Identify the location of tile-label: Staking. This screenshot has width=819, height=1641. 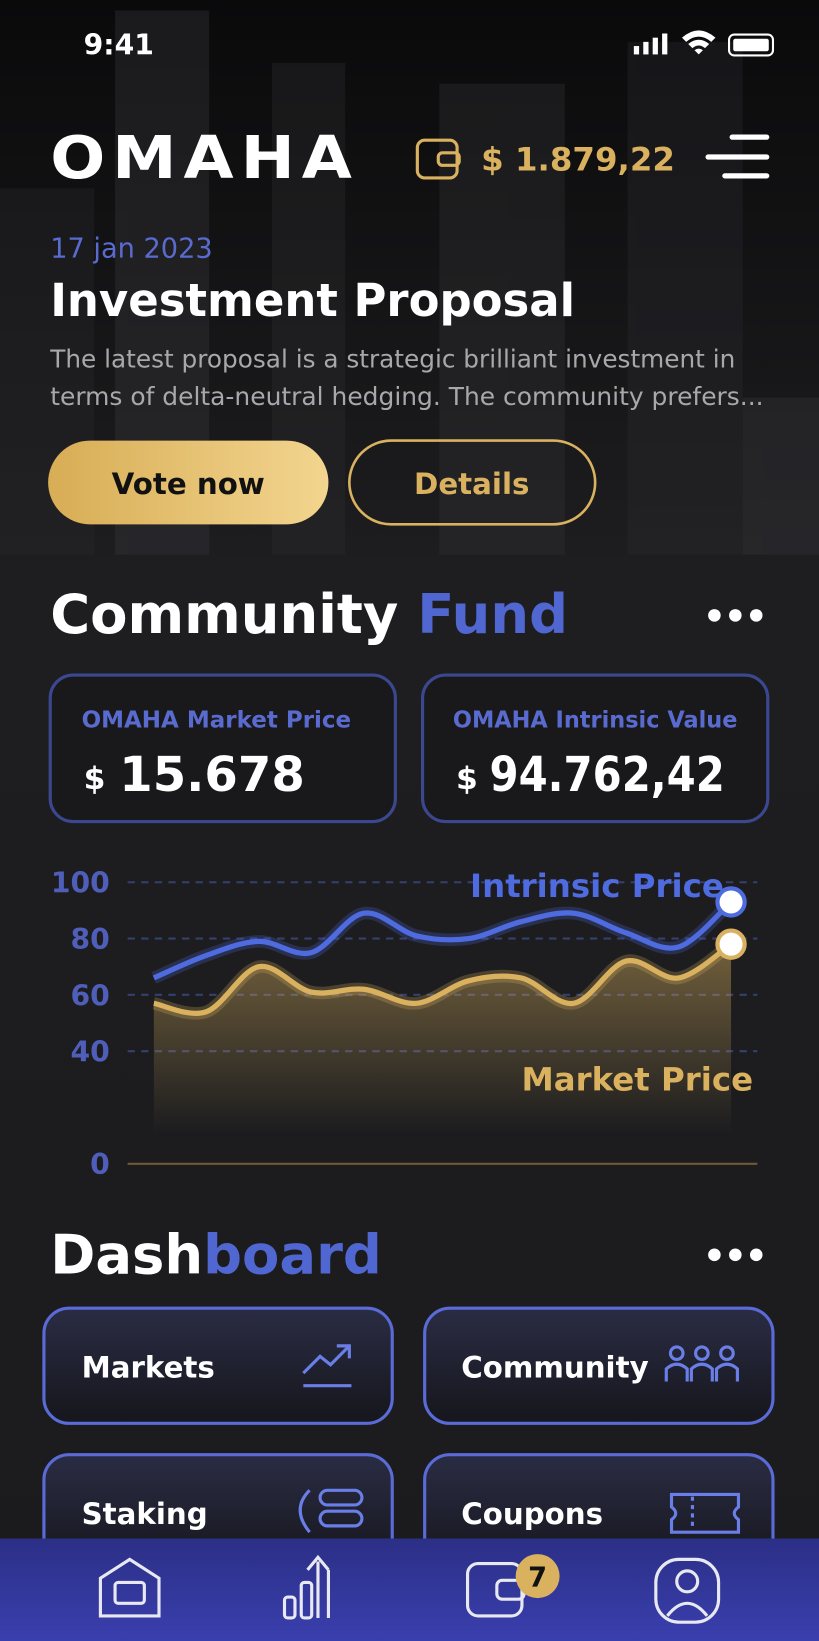
(145, 1514).